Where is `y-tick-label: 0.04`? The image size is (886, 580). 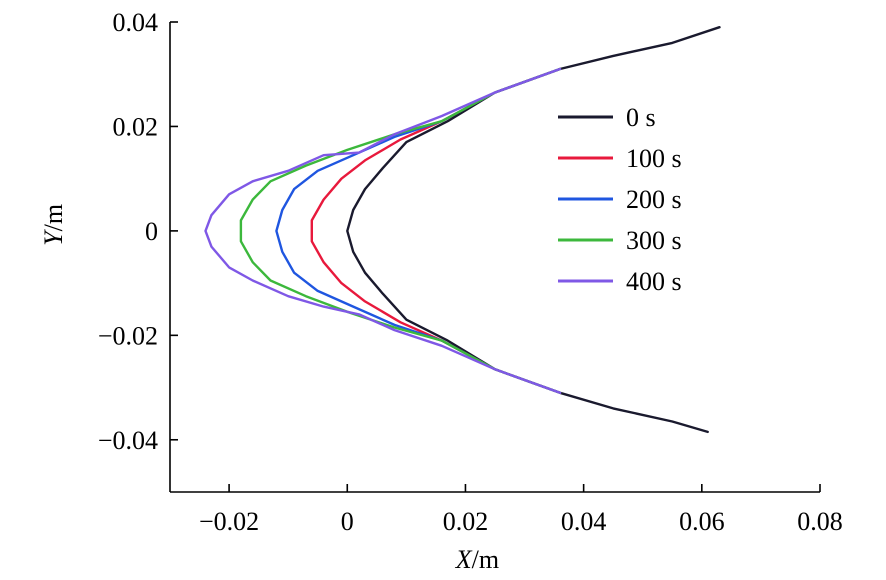 y-tick-label: 0.04 is located at coordinates (136, 22).